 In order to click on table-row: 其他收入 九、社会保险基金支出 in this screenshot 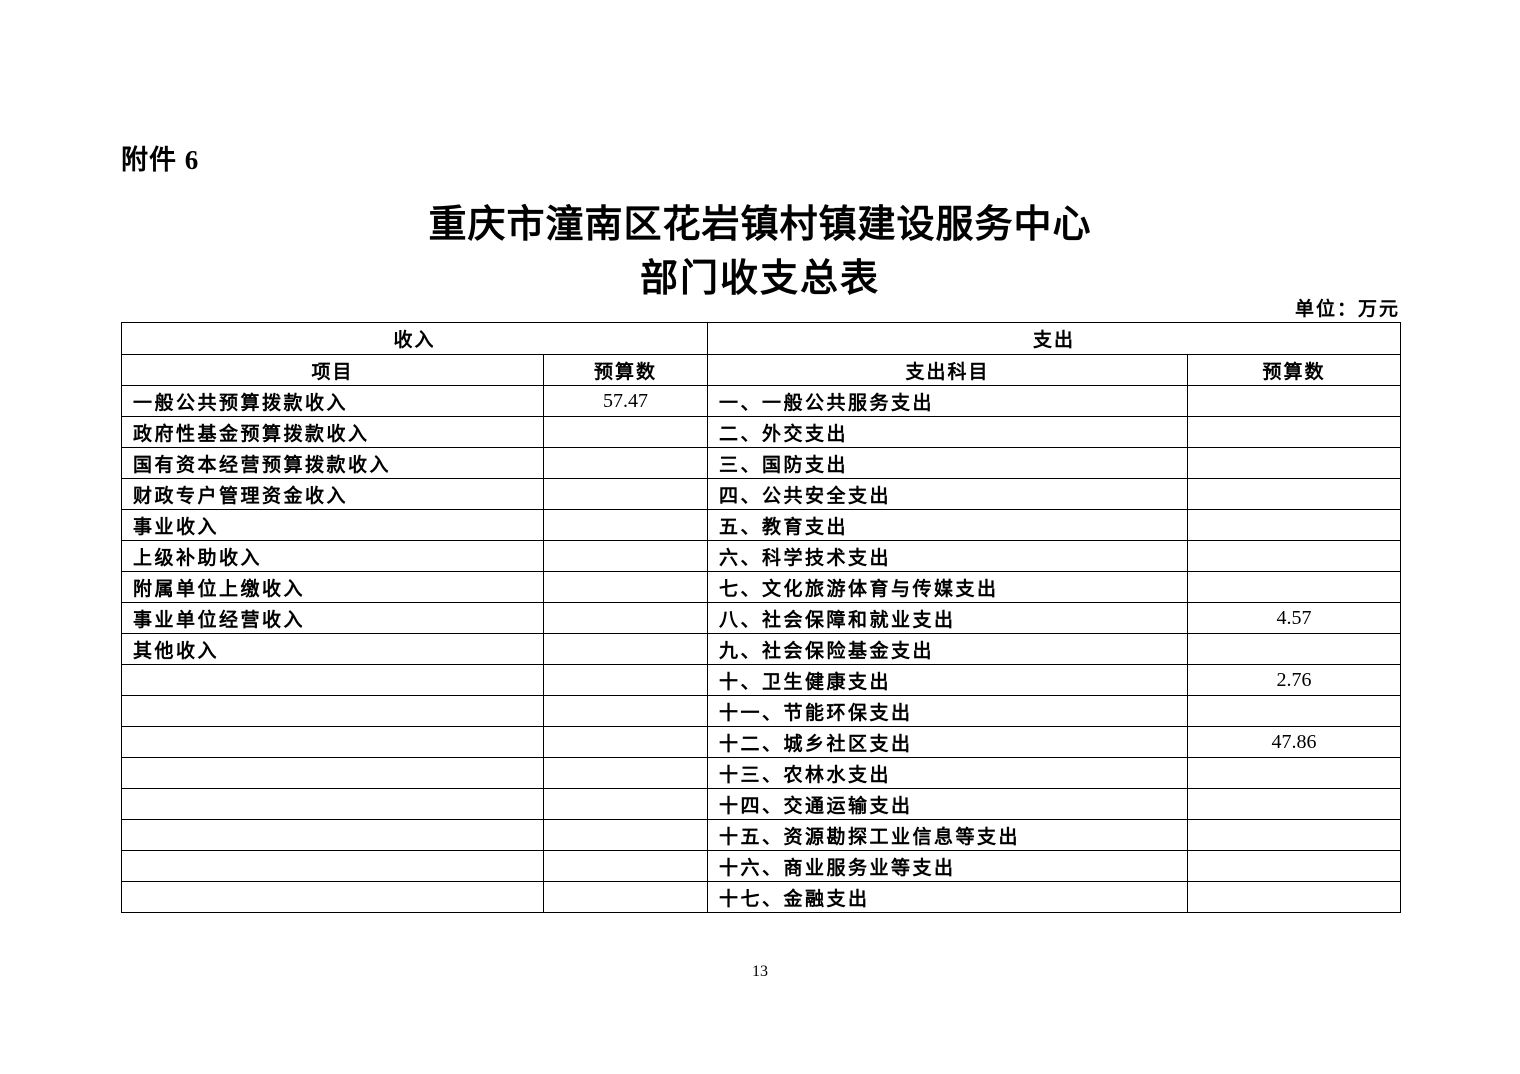, I will do `click(761, 649)`.